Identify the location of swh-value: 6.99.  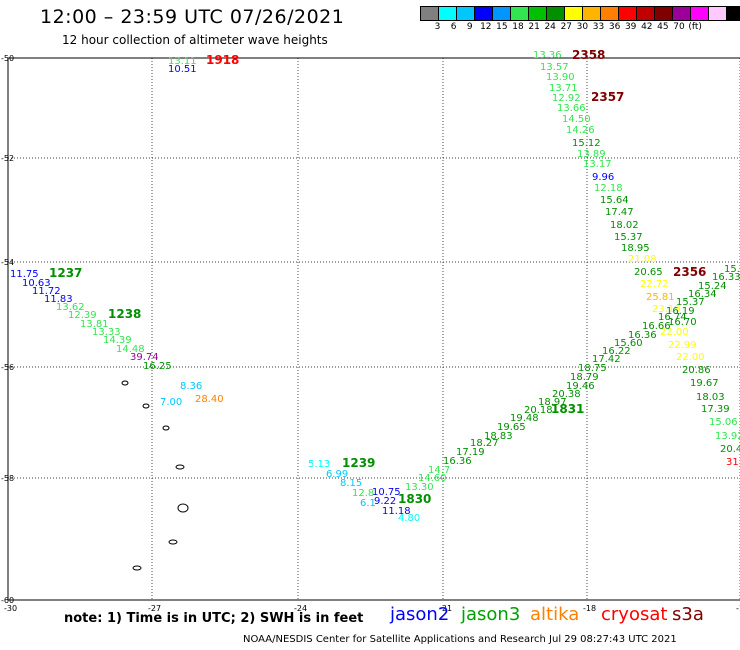
(337, 474).